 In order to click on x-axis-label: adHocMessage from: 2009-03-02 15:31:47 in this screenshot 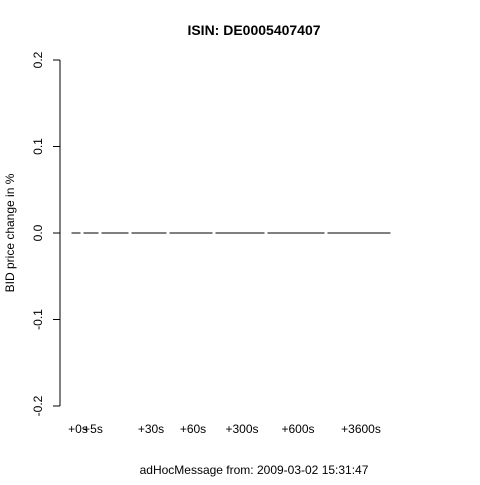, I will do `click(254, 470)`.